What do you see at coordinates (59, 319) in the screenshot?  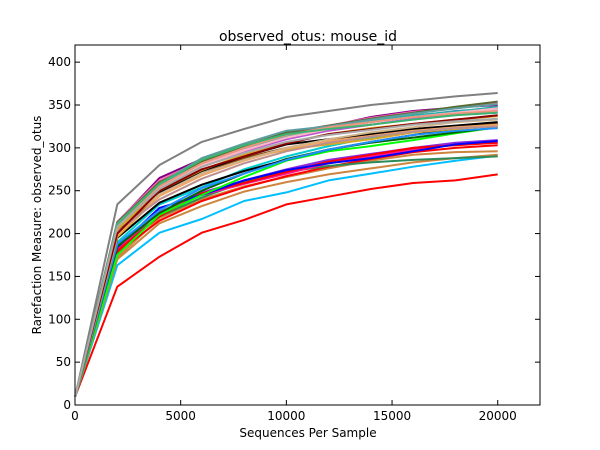 I see `y-tick-label: 100` at bounding box center [59, 319].